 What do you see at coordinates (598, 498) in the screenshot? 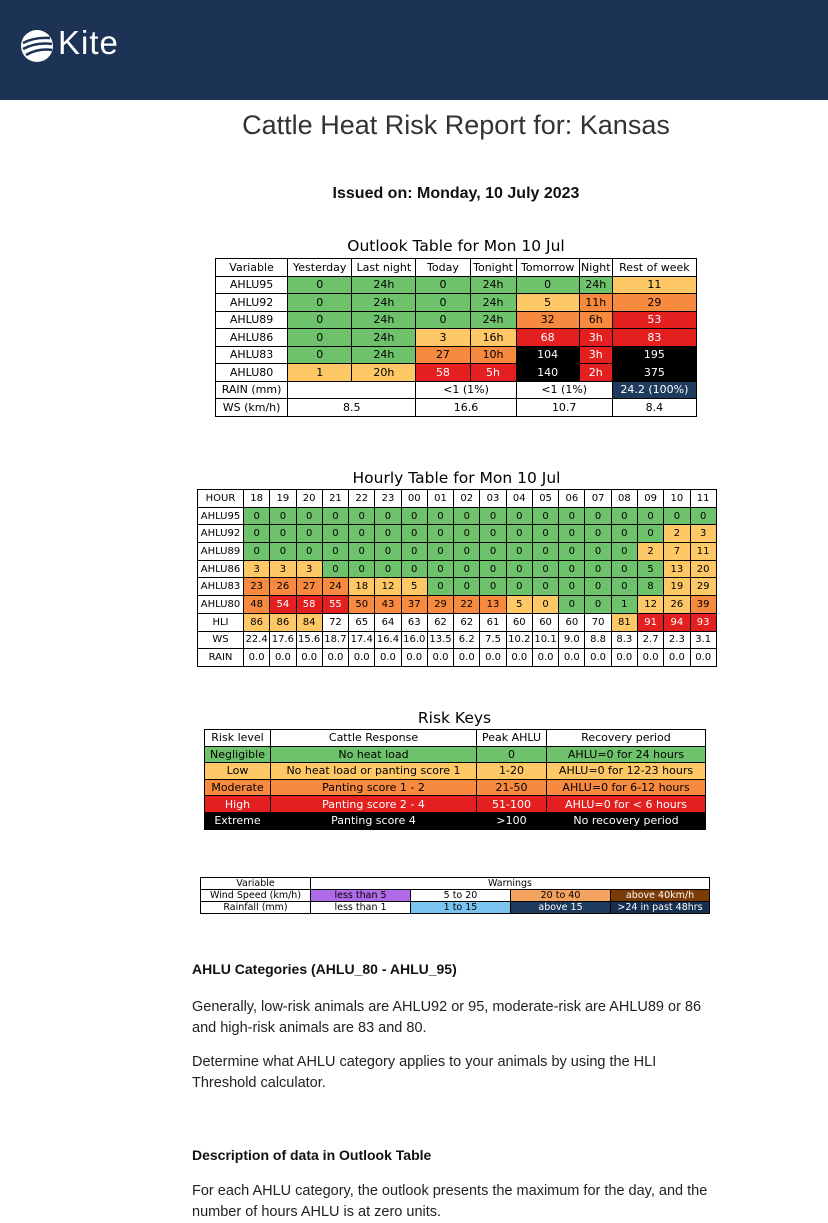
I see `column-header: 07` at bounding box center [598, 498].